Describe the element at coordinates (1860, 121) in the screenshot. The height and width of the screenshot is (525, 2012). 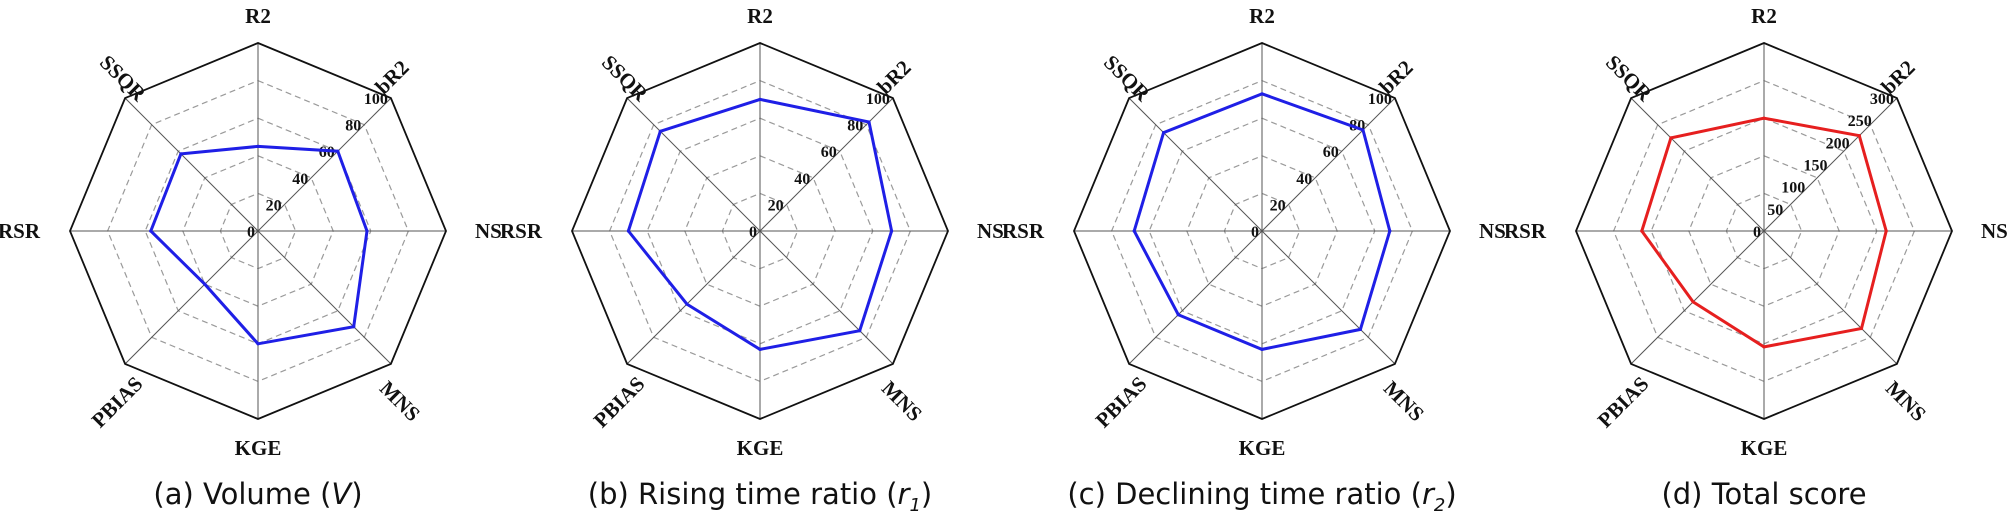
I see `tick-label: 250` at that location.